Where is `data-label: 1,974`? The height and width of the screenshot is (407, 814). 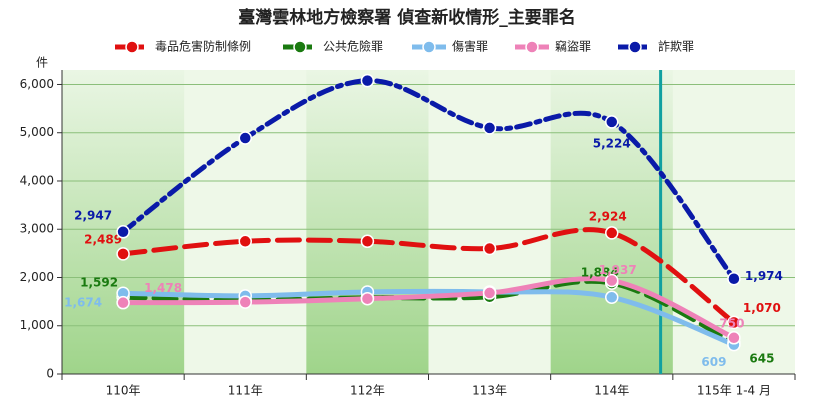 data-label: 1,974 is located at coordinates (764, 276).